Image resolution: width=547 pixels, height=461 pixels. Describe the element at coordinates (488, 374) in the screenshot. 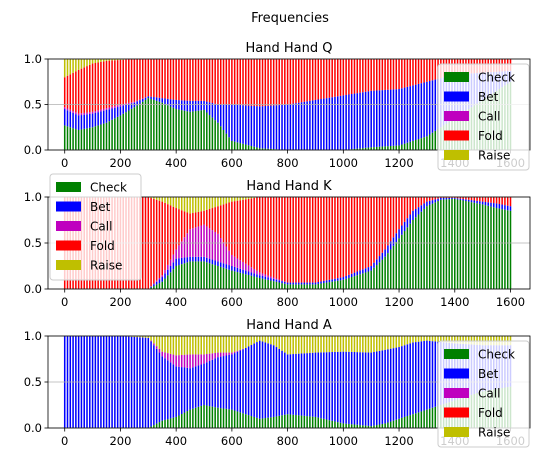

I see `legend-label-bet: Bet` at that location.